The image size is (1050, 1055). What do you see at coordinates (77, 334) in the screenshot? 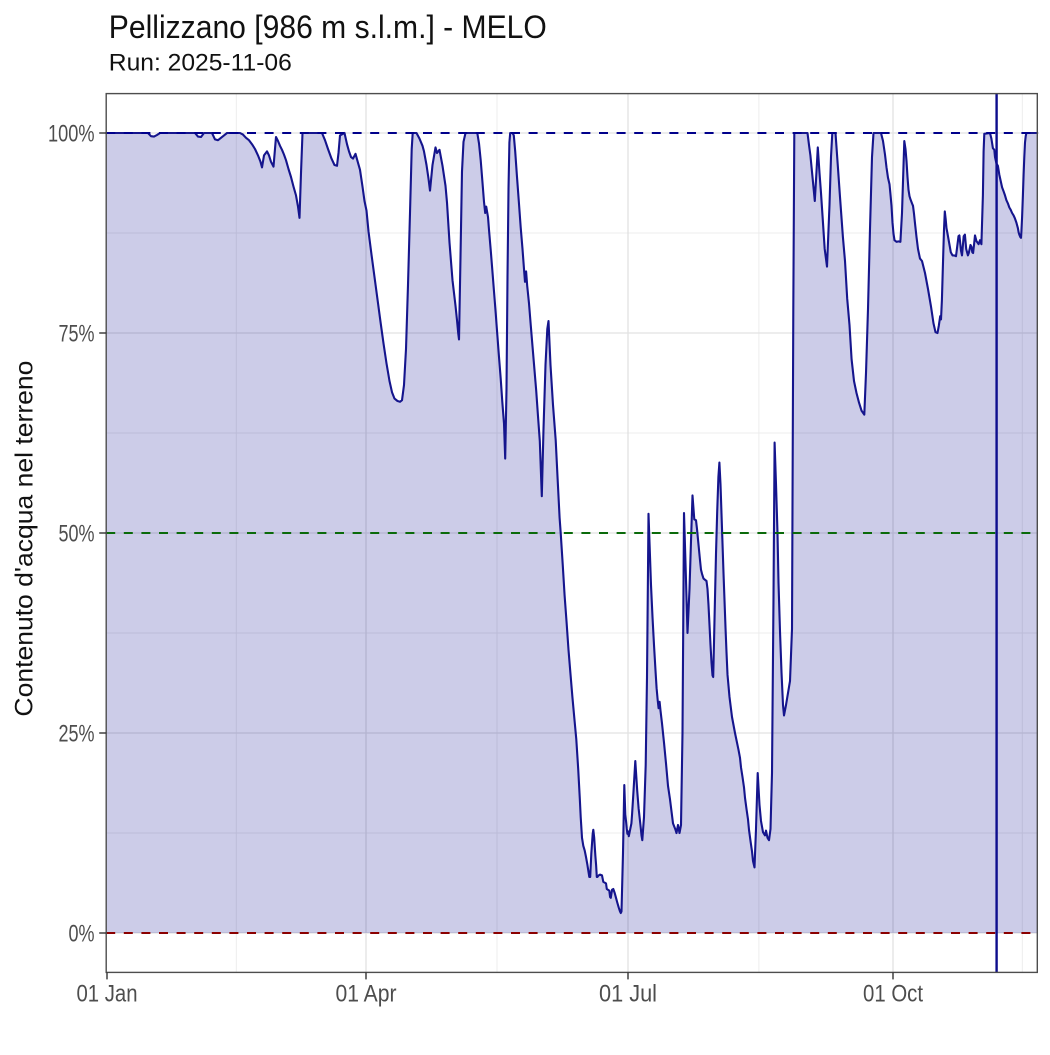
I see `svg-text: 75%` at bounding box center [77, 334].